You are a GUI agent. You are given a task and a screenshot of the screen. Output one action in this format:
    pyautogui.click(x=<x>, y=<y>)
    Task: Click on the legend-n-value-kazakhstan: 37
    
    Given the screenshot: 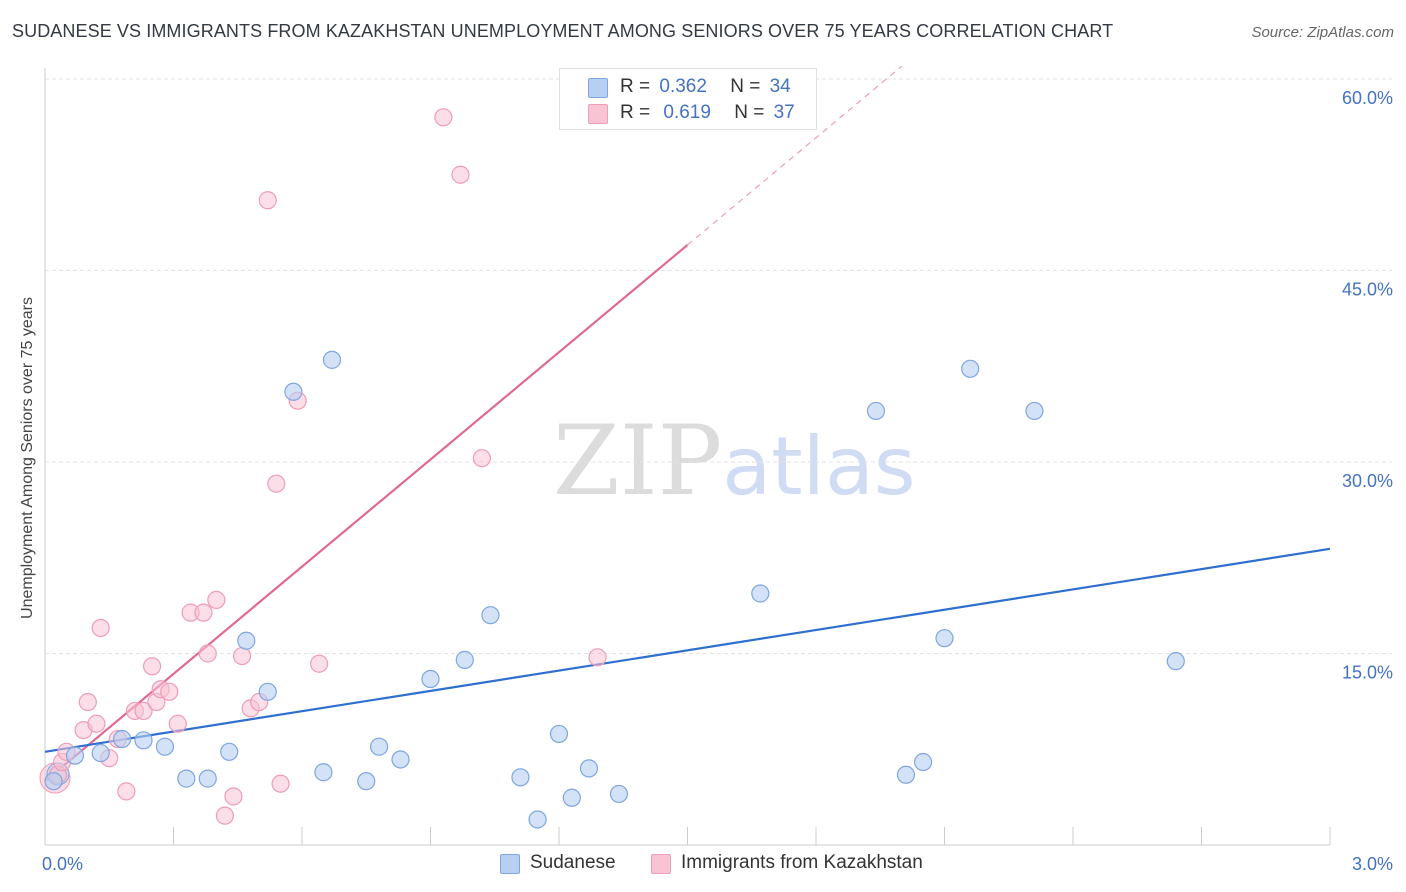 What is the action you would take?
    pyautogui.click(x=784, y=112)
    